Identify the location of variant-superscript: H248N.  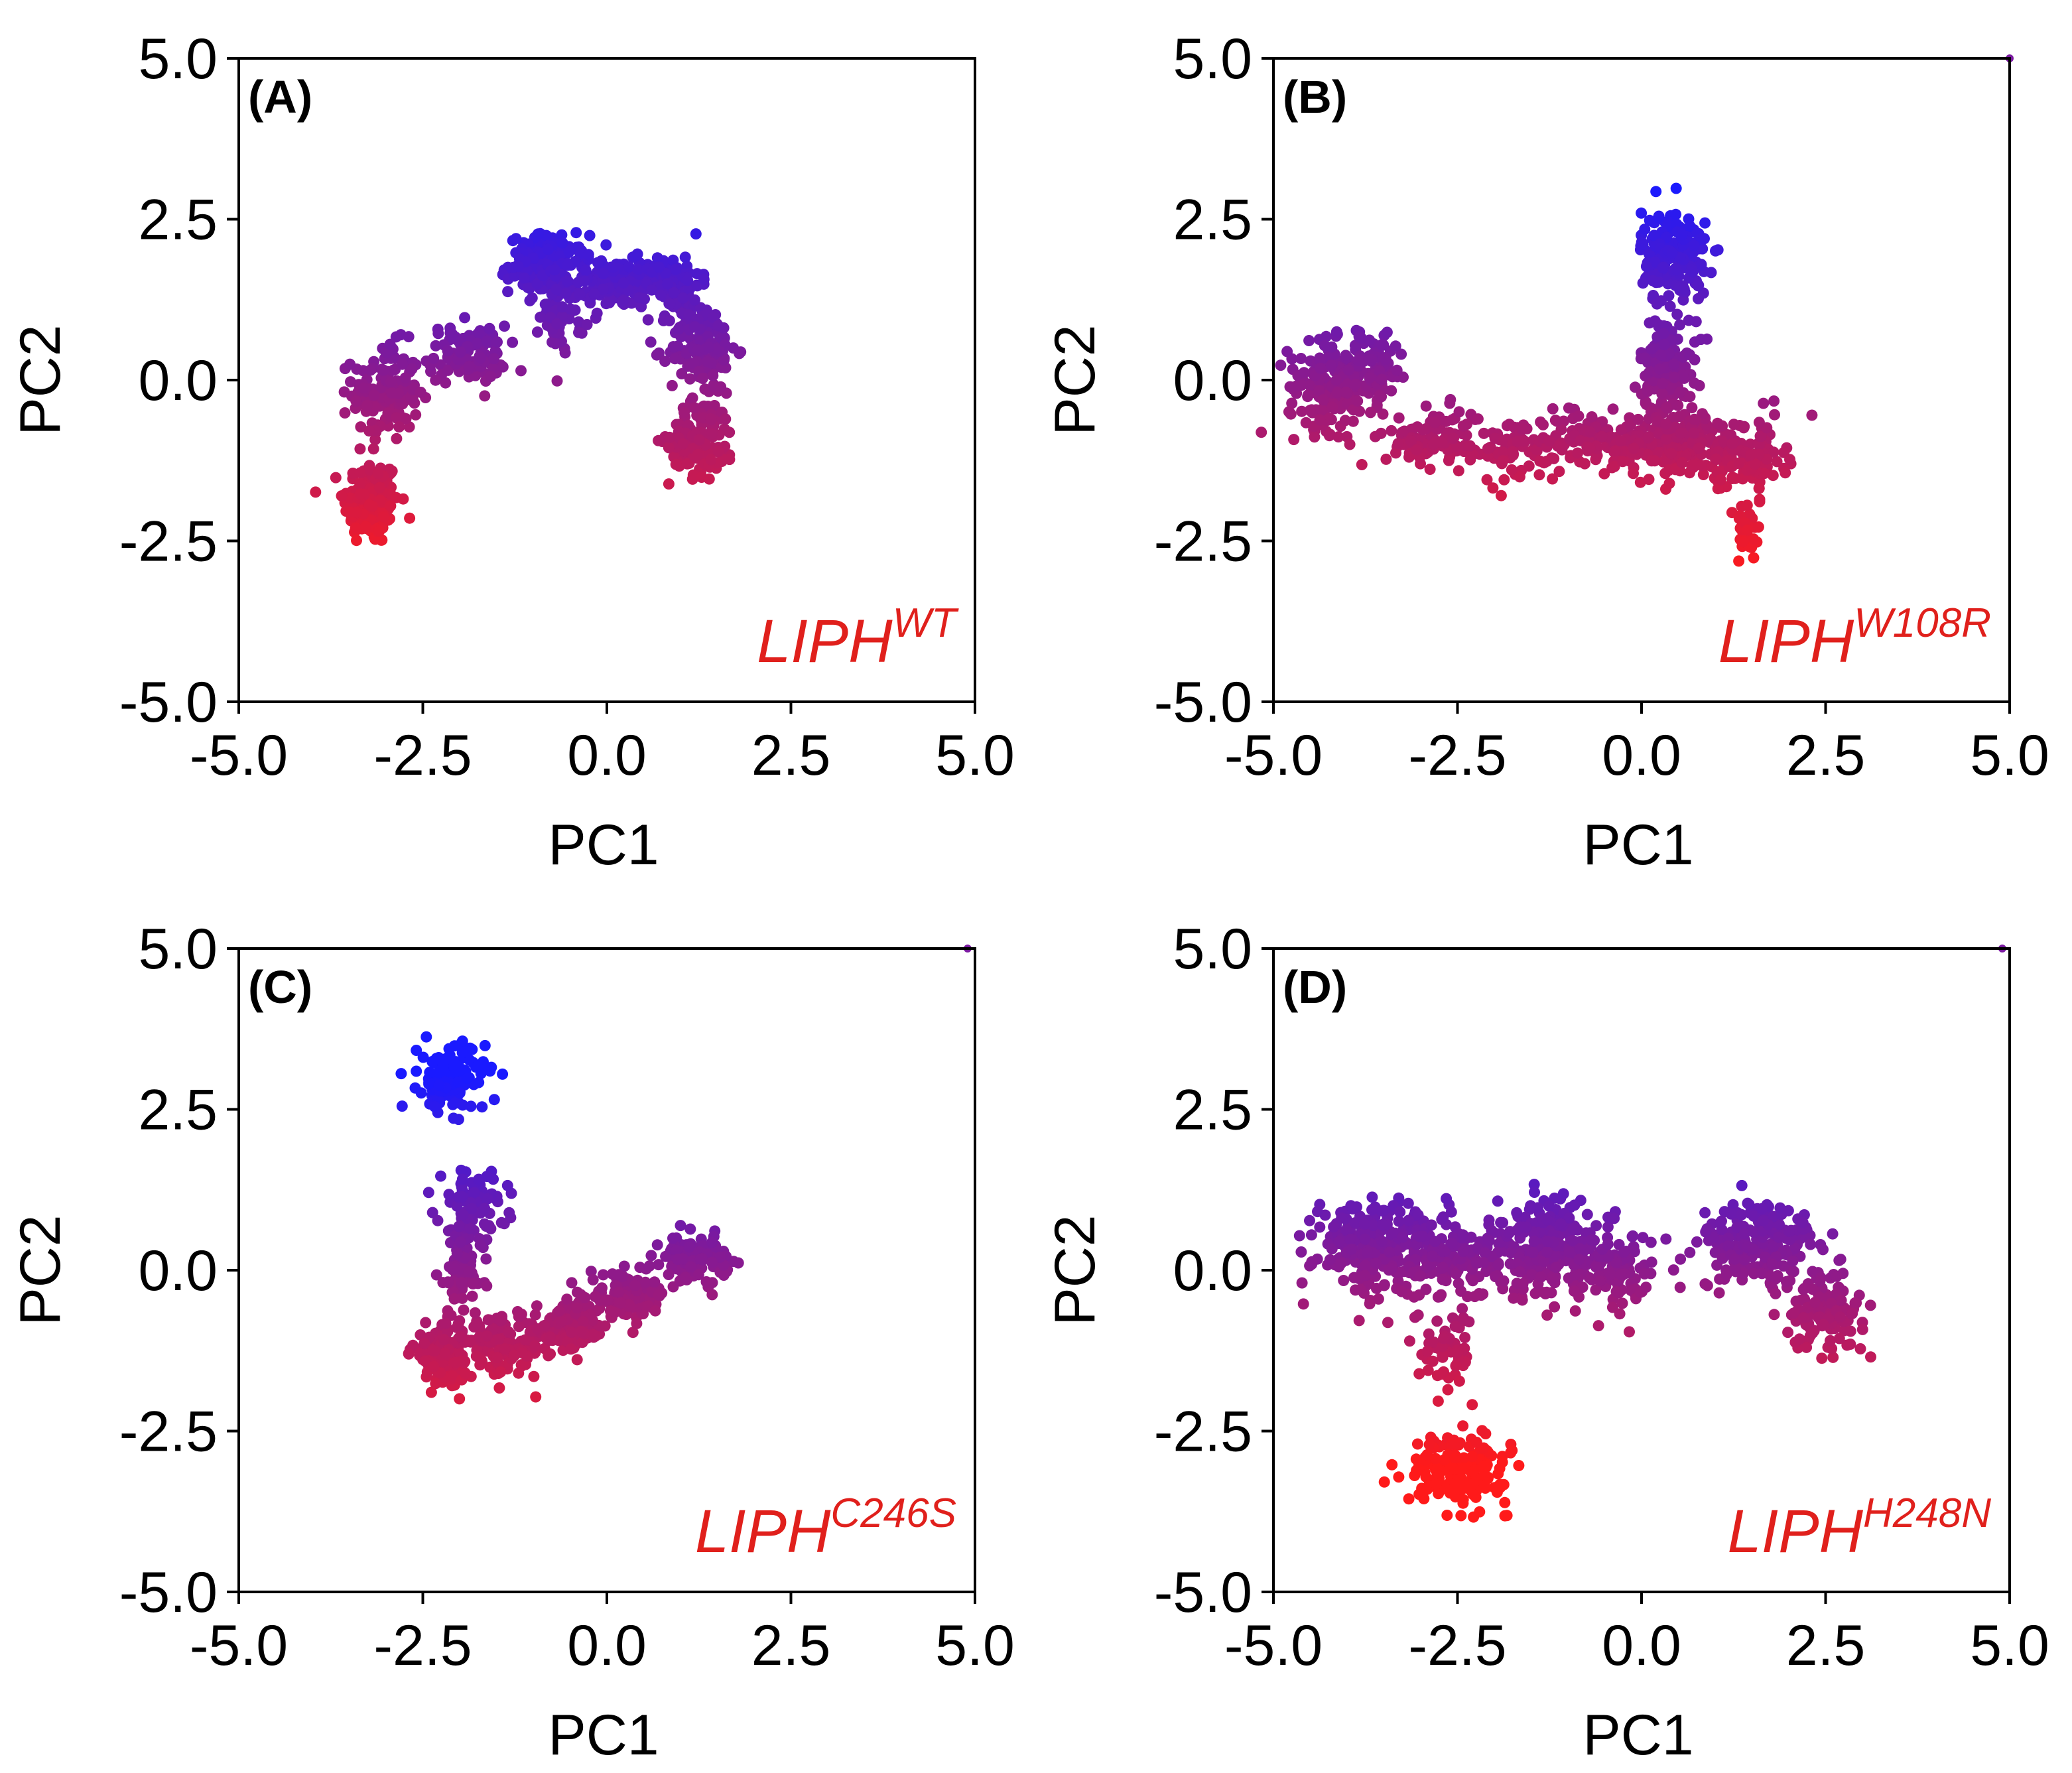
(1927, 1513).